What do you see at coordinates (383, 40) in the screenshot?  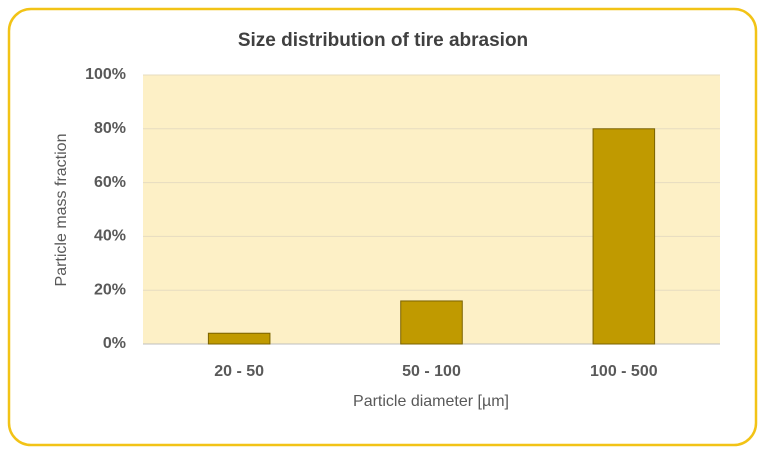 I see `chart-title: Size distribution of tire abrasion` at bounding box center [383, 40].